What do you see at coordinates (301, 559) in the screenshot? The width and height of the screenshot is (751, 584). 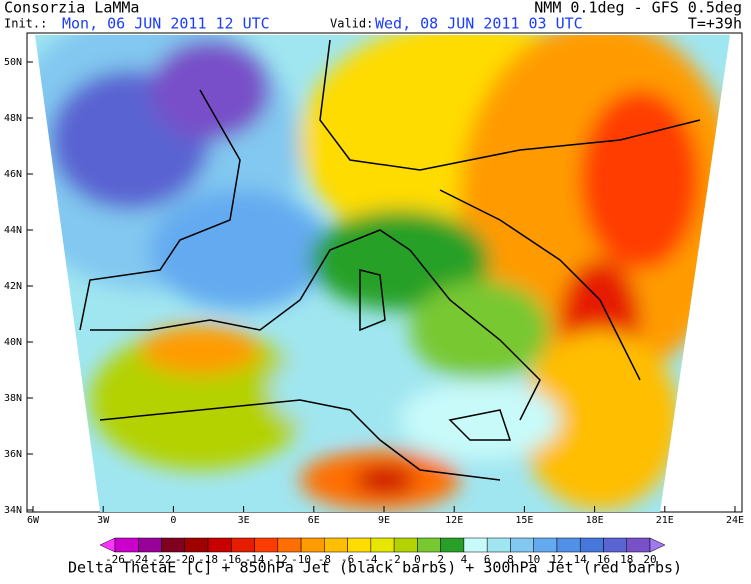 I see `legend-label: -10` at bounding box center [301, 559].